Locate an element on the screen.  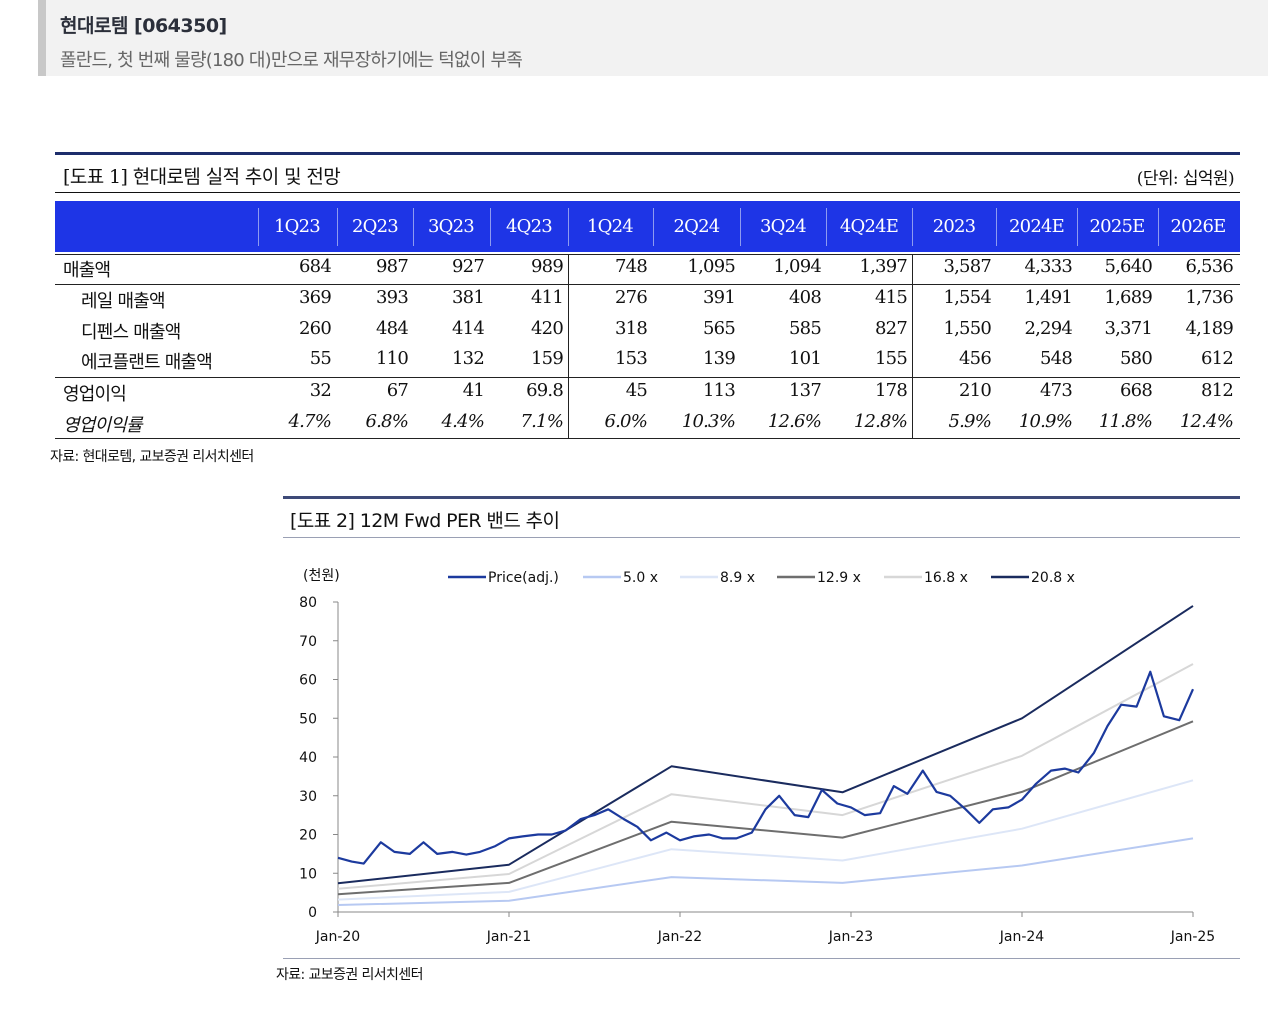
y-tick-label: 0 is located at coordinates (312, 913).